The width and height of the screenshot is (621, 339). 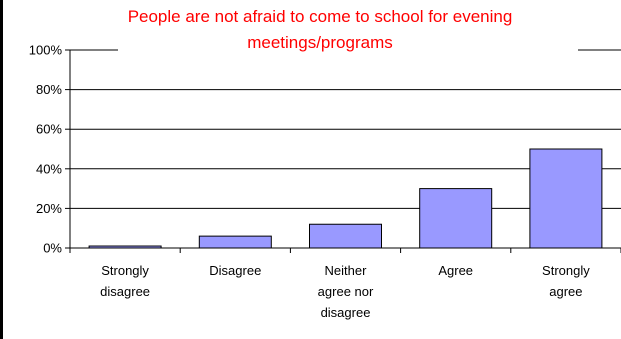 I want to click on y-tick-label: 100%, so click(x=46, y=50).